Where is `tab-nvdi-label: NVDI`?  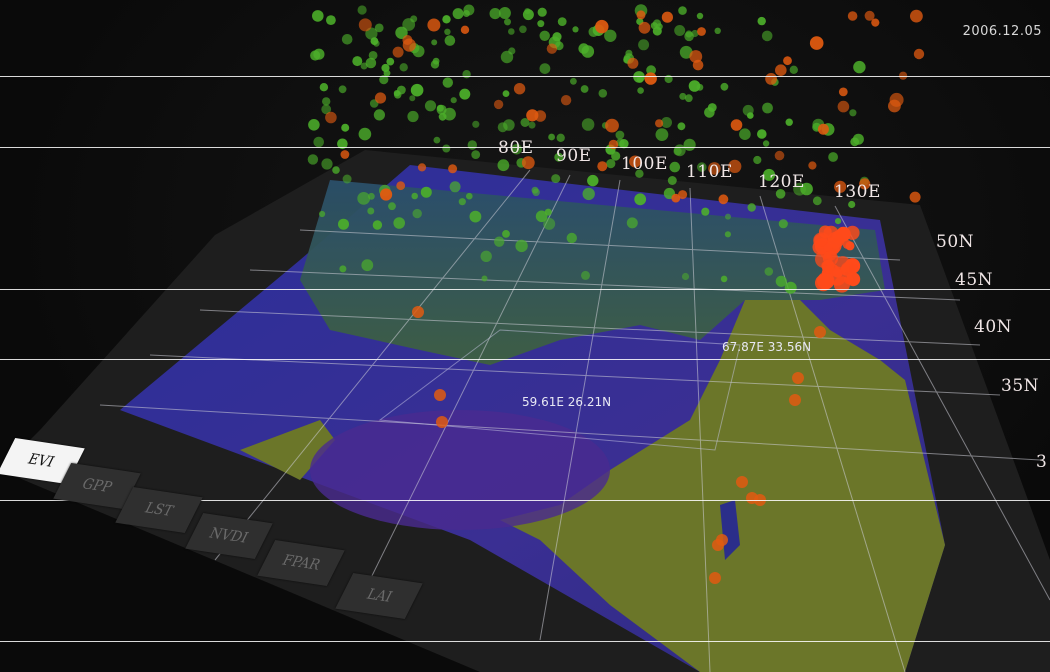 tab-nvdi-label: NVDI is located at coordinates (229, 536).